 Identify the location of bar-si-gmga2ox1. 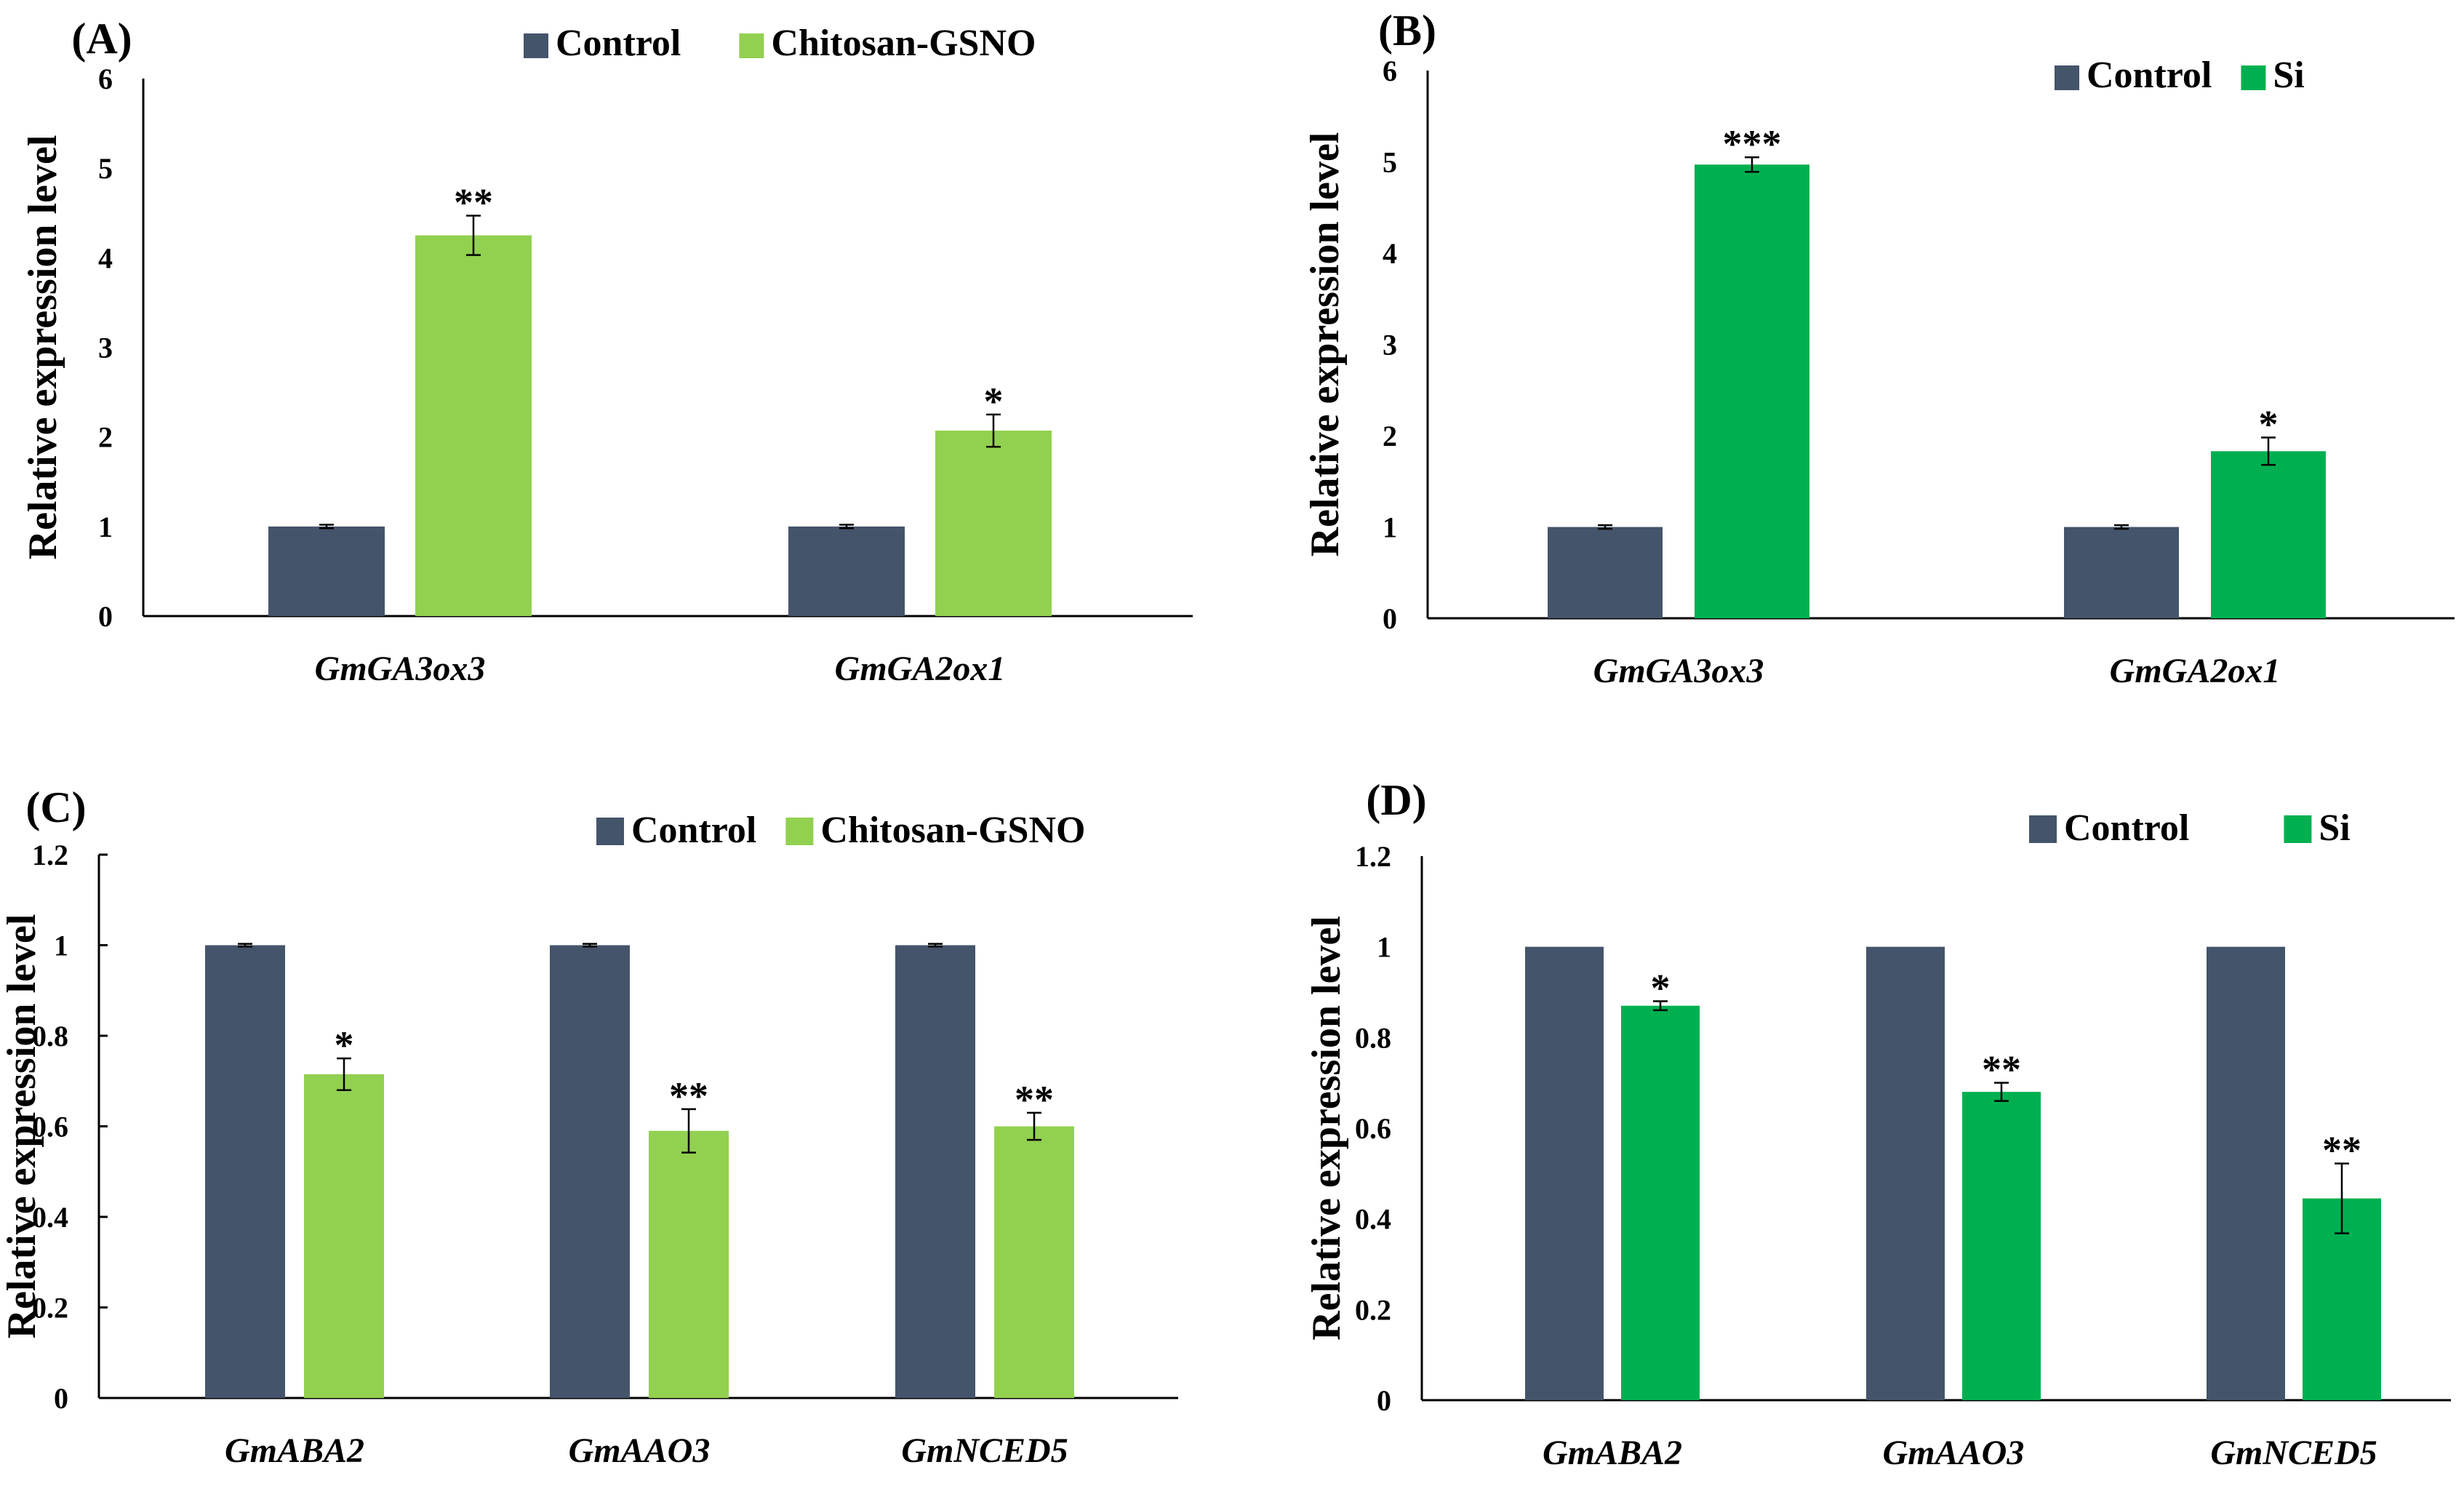
(2268, 535).